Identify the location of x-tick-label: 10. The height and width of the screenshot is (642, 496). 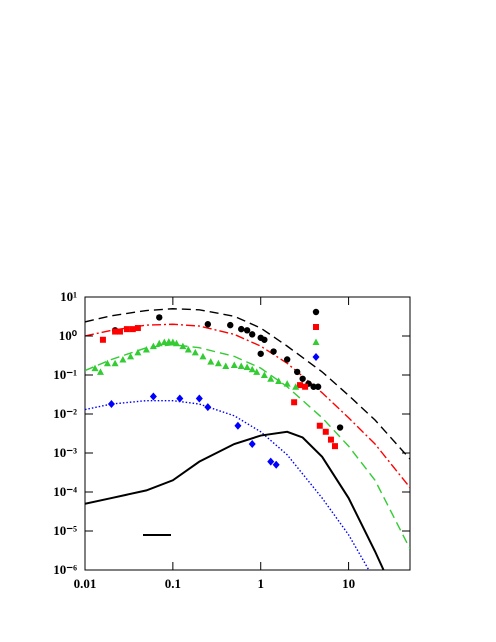
(348, 583).